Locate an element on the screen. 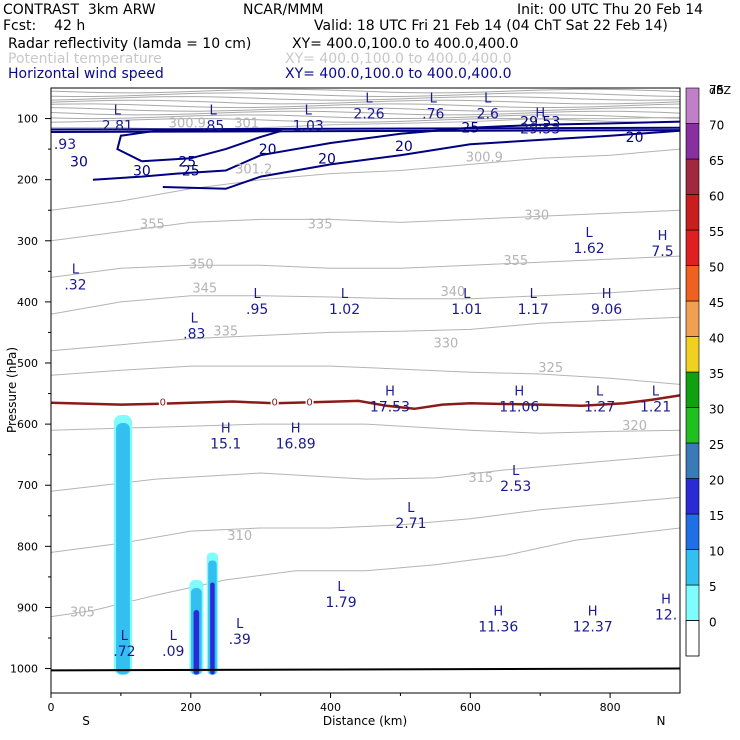 Image resolution: width=740 pixels, height=740 pixels. extremum-value-10: .32 is located at coordinates (75, 285).